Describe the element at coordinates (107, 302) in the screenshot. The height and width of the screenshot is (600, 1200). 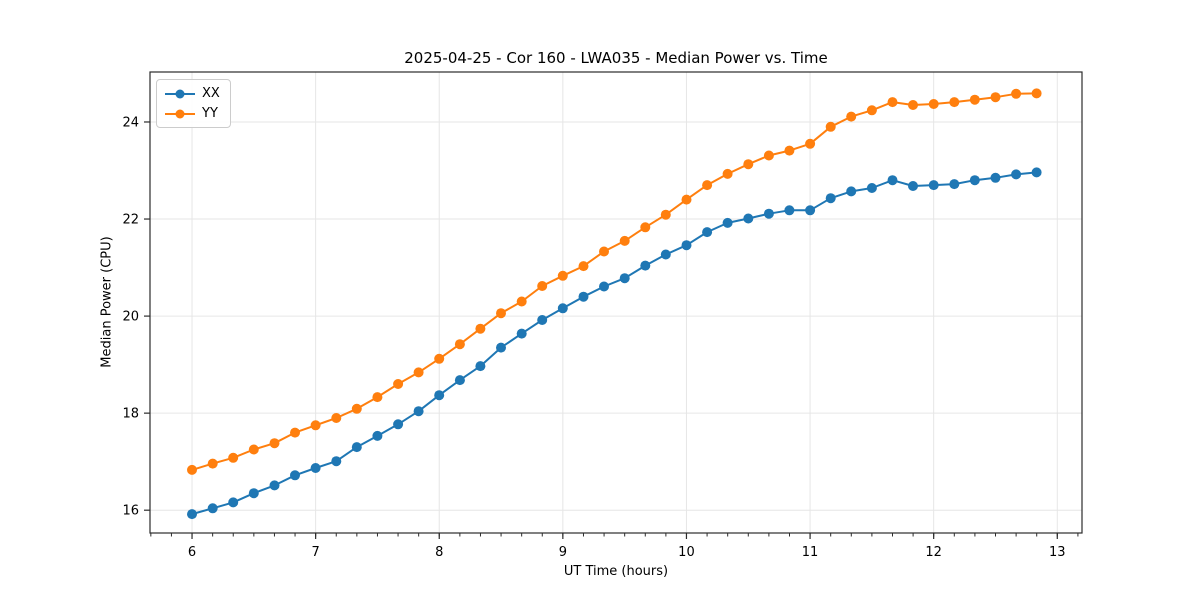
I see `y-axis-label: Median Power (CPU)` at that location.